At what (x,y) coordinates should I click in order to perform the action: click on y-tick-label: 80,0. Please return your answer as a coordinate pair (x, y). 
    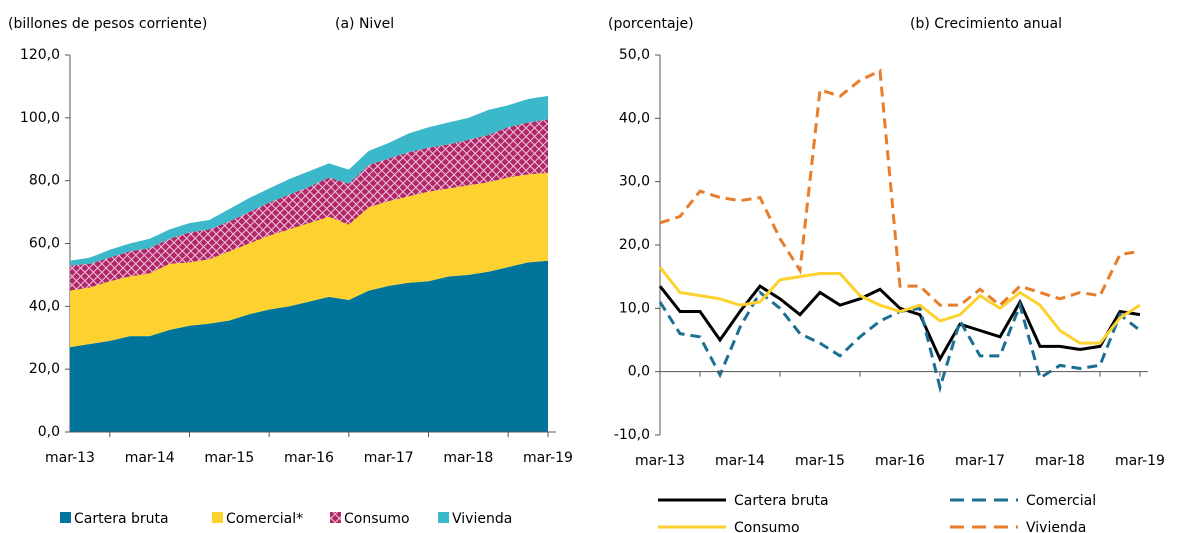
    Looking at the image, I should click on (44, 181).